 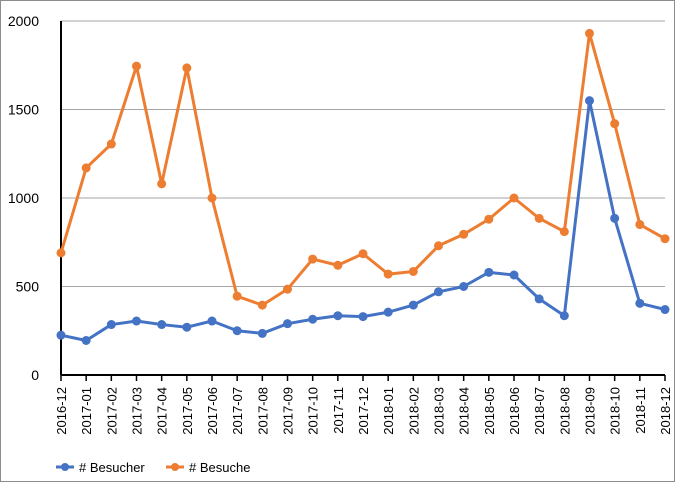 I want to click on x-tick-label: 2018-09, so click(x=590, y=411).